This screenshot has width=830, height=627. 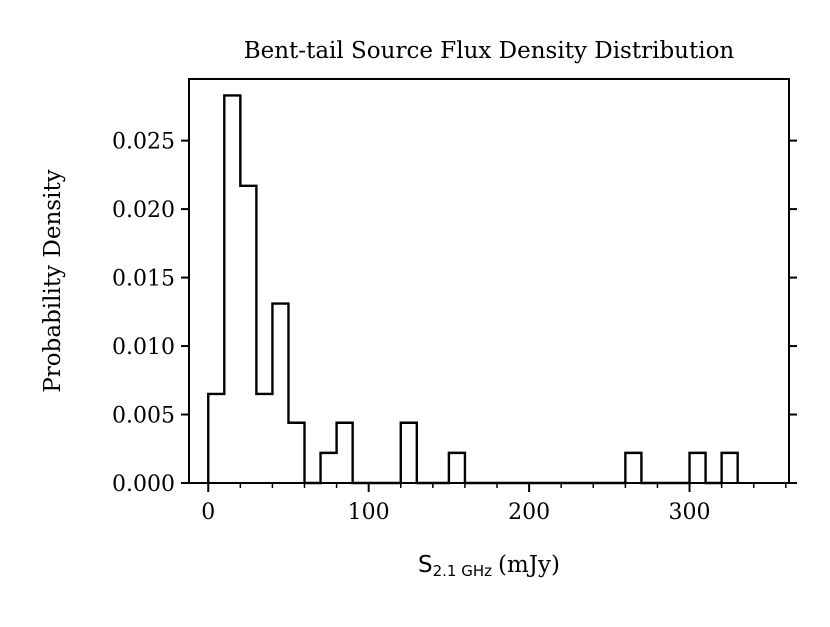 I want to click on x-axis: 0 100 200 300, so click(x=494, y=504).